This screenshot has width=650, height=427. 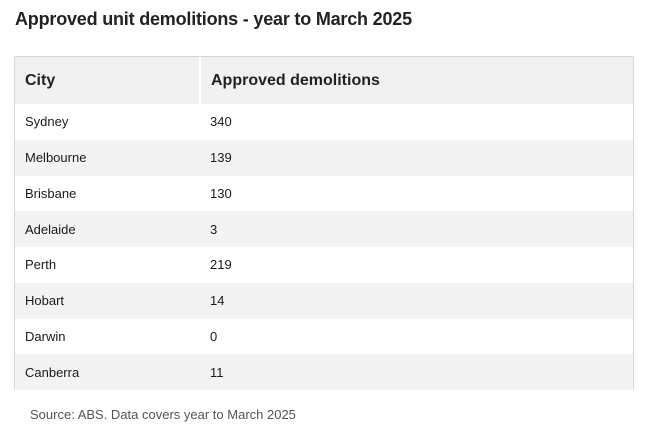 What do you see at coordinates (214, 229) in the screenshot?
I see `value-cell: 3` at bounding box center [214, 229].